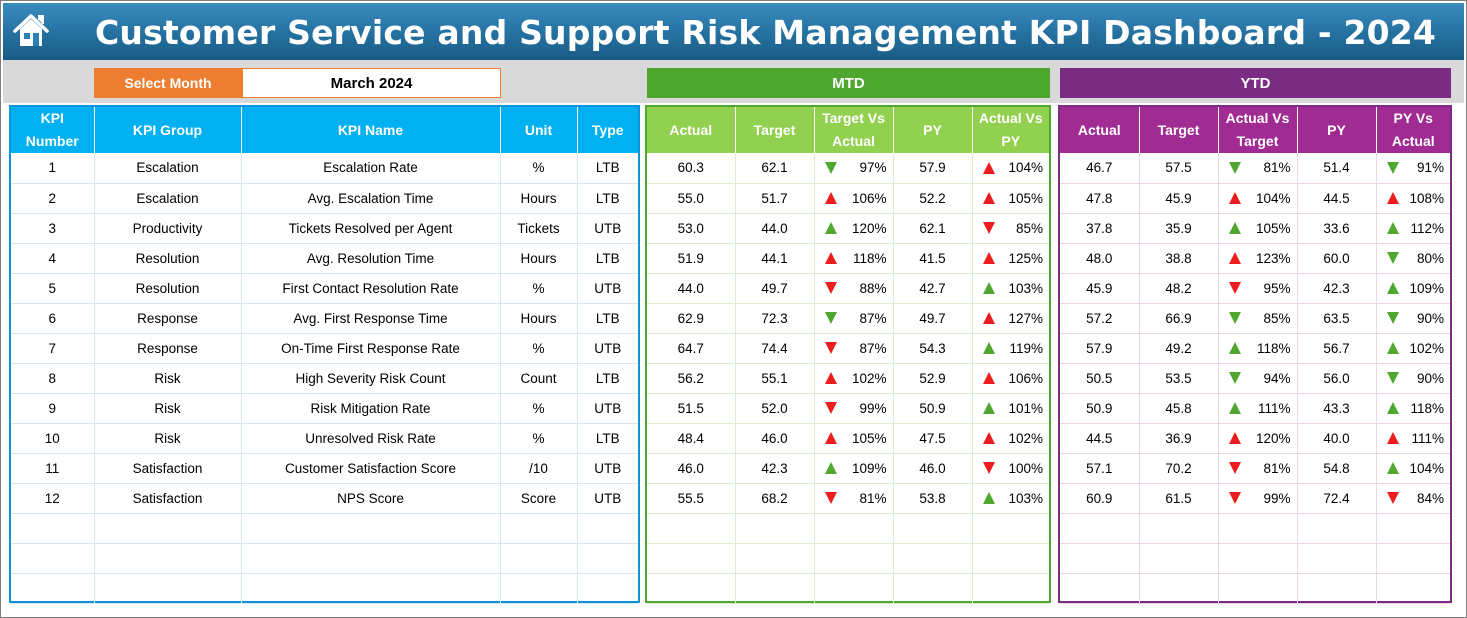 This screenshot has height=618, width=1467. What do you see at coordinates (539, 198) in the screenshot?
I see `kpi-unit-cell: Hours` at bounding box center [539, 198].